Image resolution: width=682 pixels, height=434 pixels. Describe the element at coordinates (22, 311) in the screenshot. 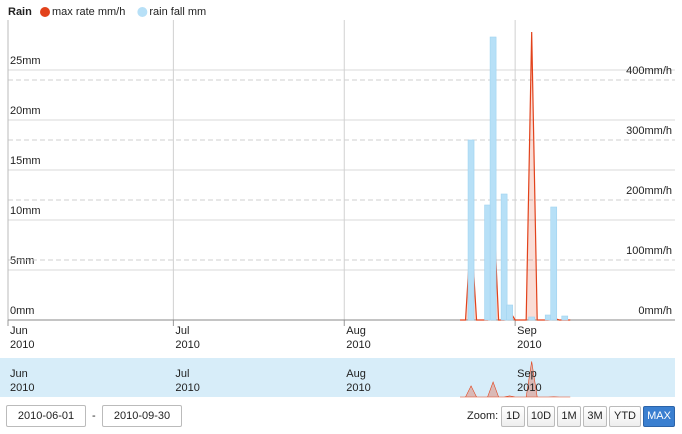

I see `y-tick-label: 0mm` at that location.